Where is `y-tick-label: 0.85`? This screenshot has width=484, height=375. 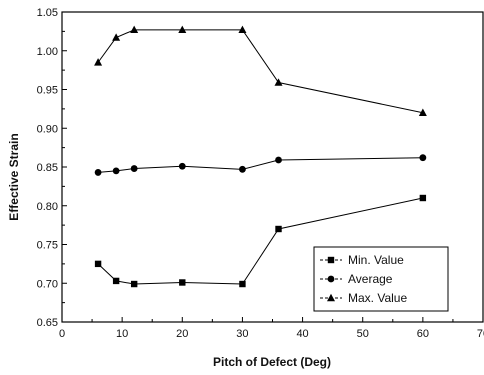
y-tick-label: 0.85 is located at coordinates (47, 168).